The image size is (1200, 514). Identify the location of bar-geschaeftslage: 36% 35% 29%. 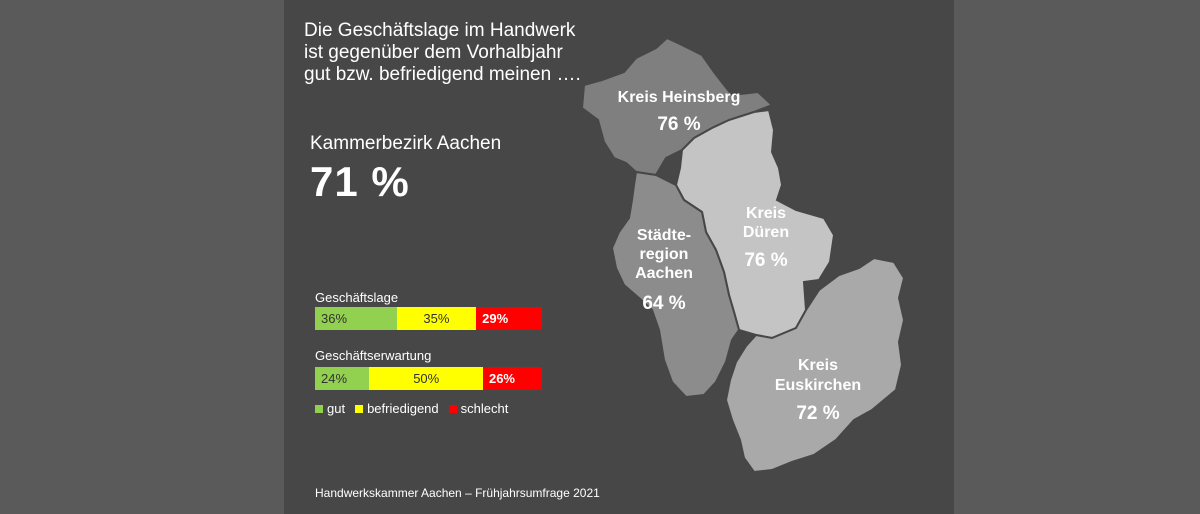
(428, 318).